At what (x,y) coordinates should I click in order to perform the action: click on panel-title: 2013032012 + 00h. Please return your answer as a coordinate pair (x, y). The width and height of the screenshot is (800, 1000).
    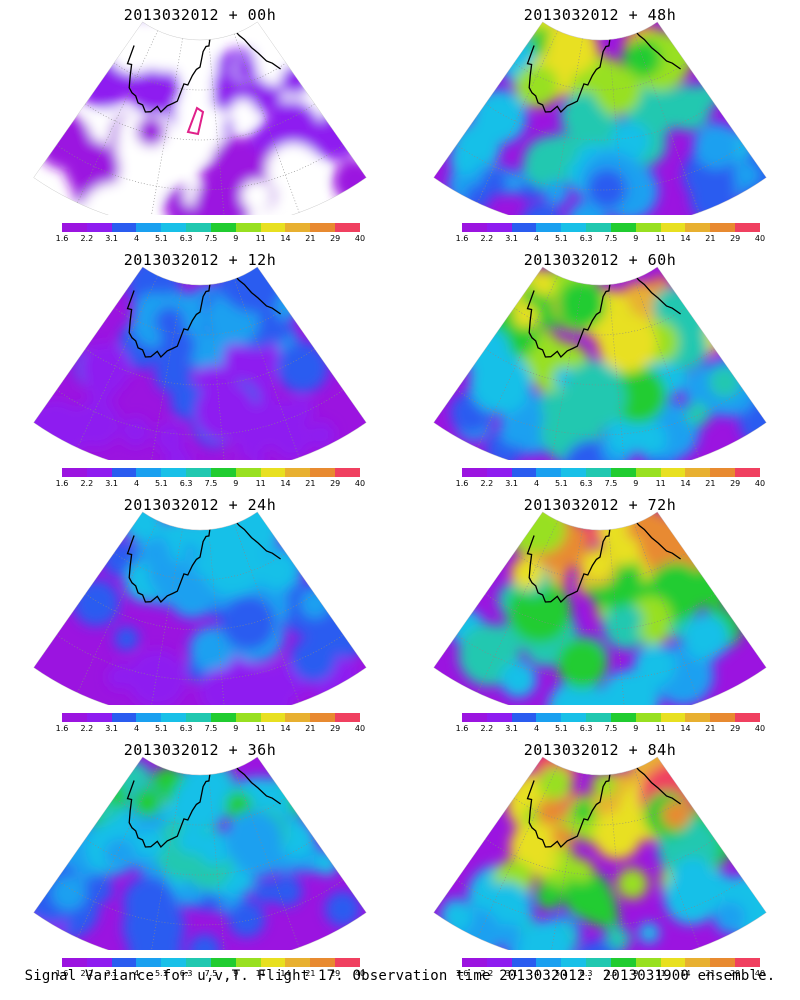
    Looking at the image, I should click on (200, 15).